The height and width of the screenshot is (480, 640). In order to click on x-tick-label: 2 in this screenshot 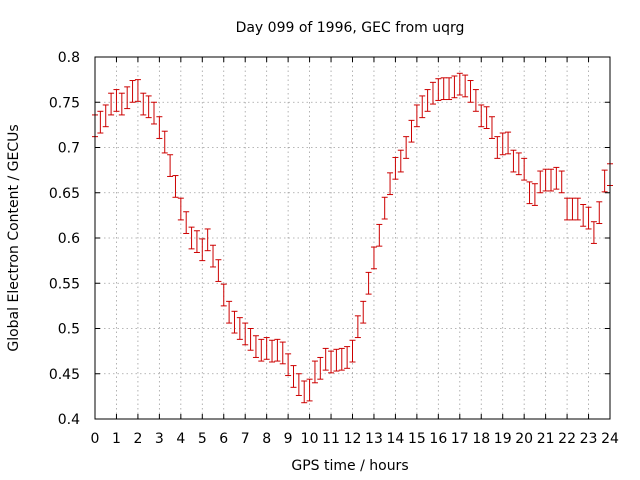, I will do `click(137, 439)`.